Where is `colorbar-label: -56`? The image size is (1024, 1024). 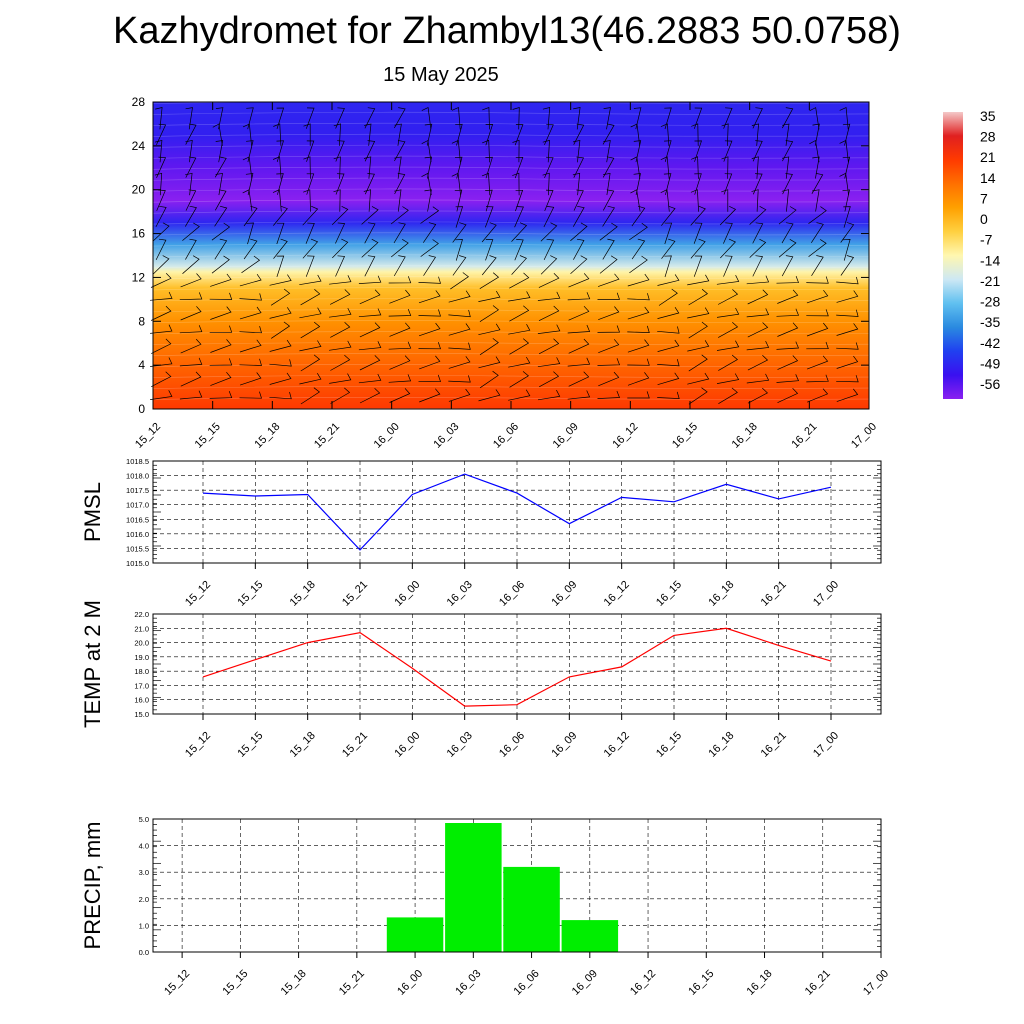
colorbar-label: -56 is located at coordinates (990, 384).